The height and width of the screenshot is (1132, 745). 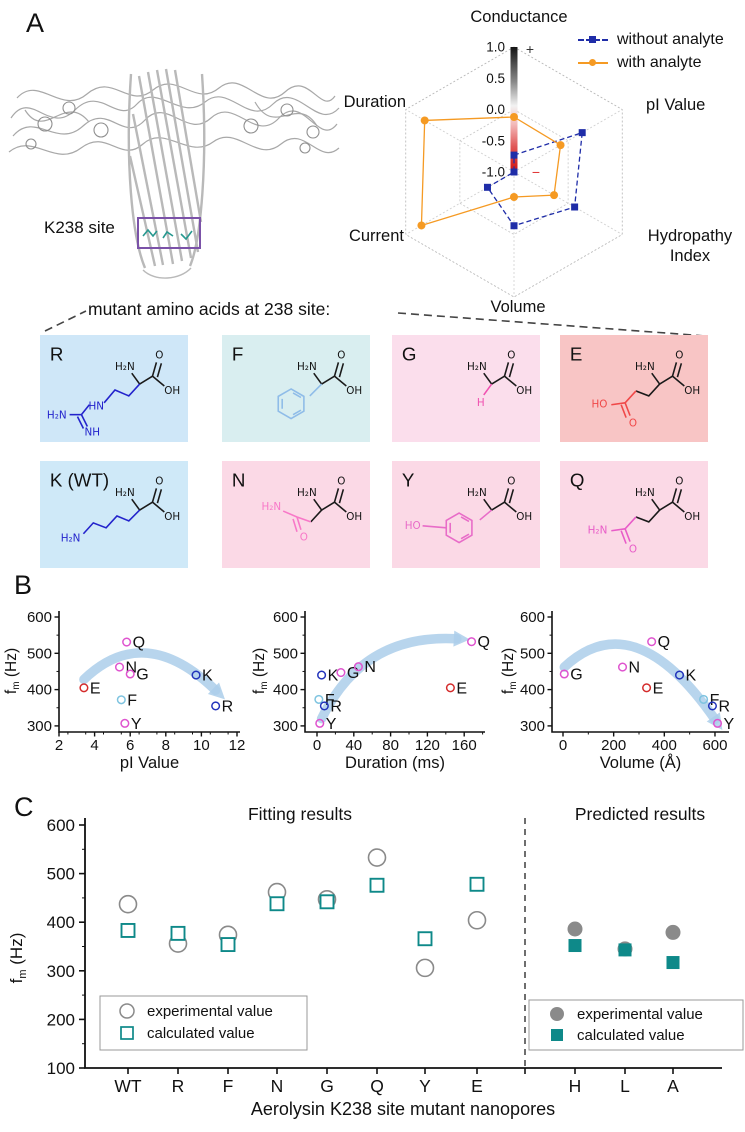 I want to click on exp-A, so click(x=673, y=932).